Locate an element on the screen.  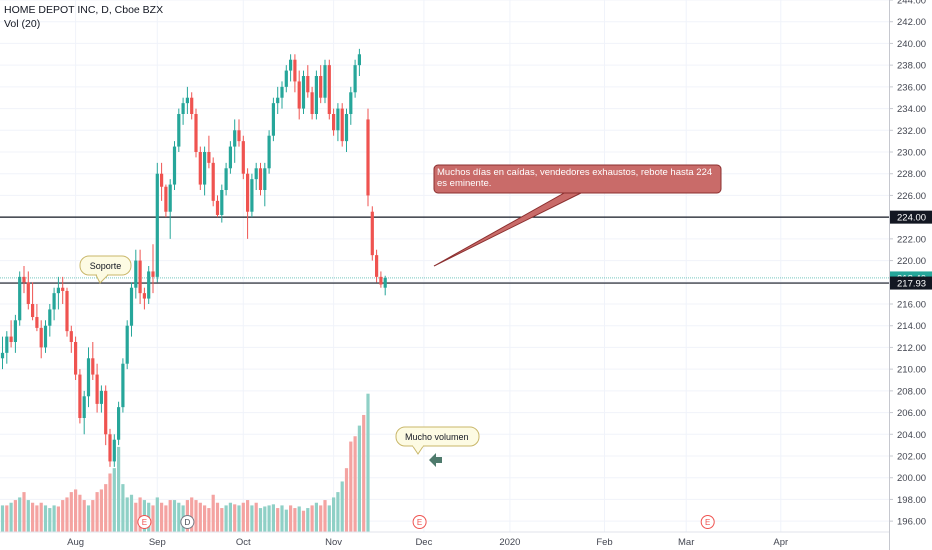
horizontal-levels is located at coordinates (444, 250).